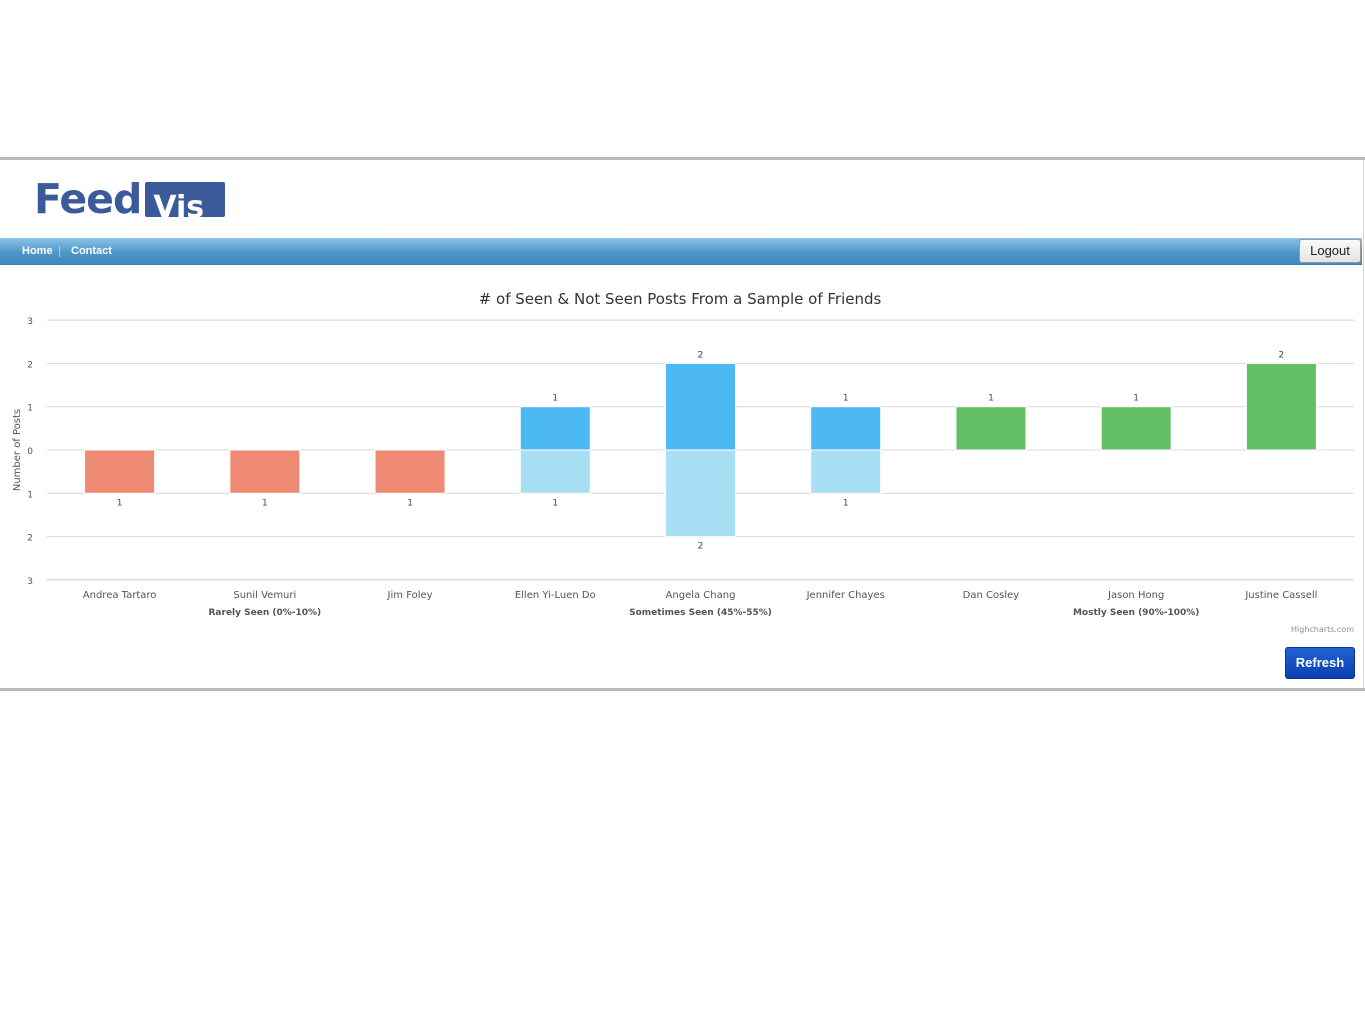 This screenshot has height=1024, width=1365. What do you see at coordinates (17, 450) in the screenshot?
I see `y-axis-label: Number of Posts` at bounding box center [17, 450].